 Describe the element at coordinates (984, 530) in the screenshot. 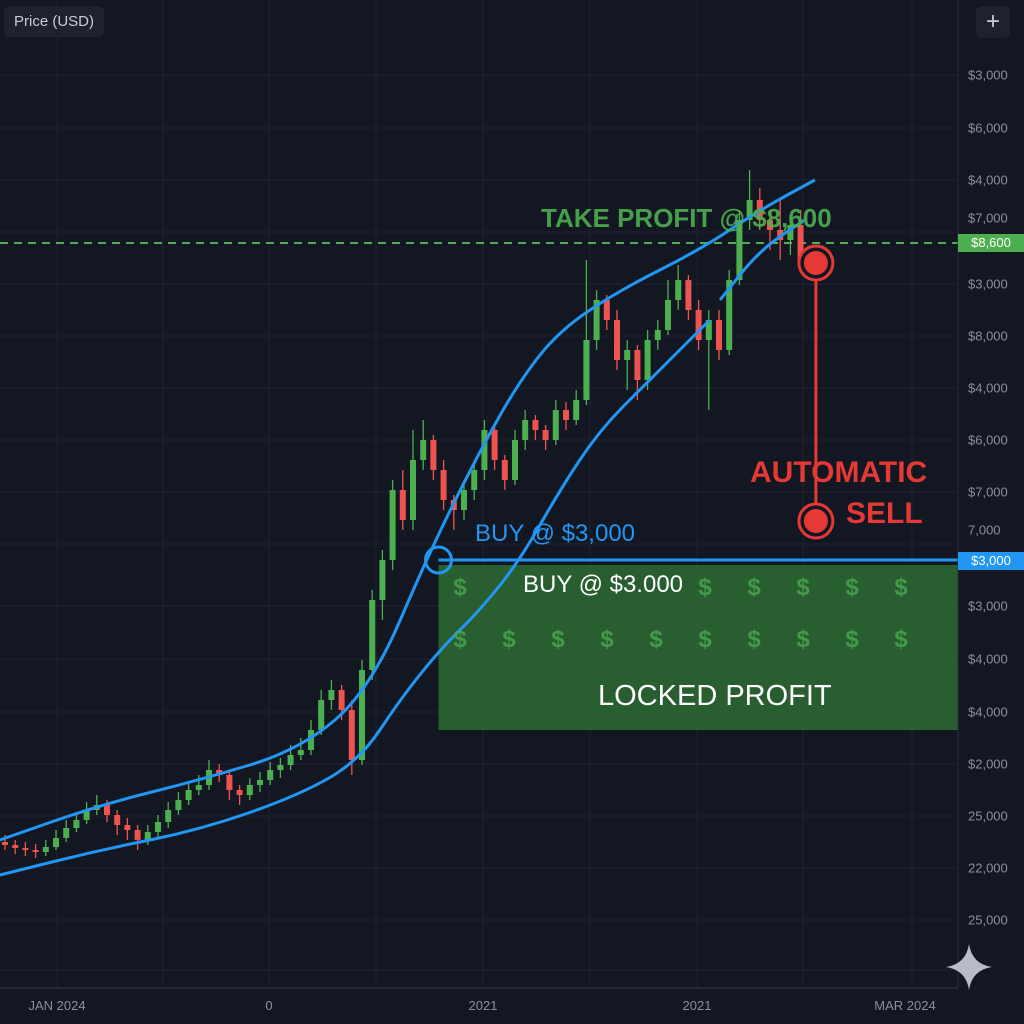

I see `price-axis-label: 7,000` at that location.